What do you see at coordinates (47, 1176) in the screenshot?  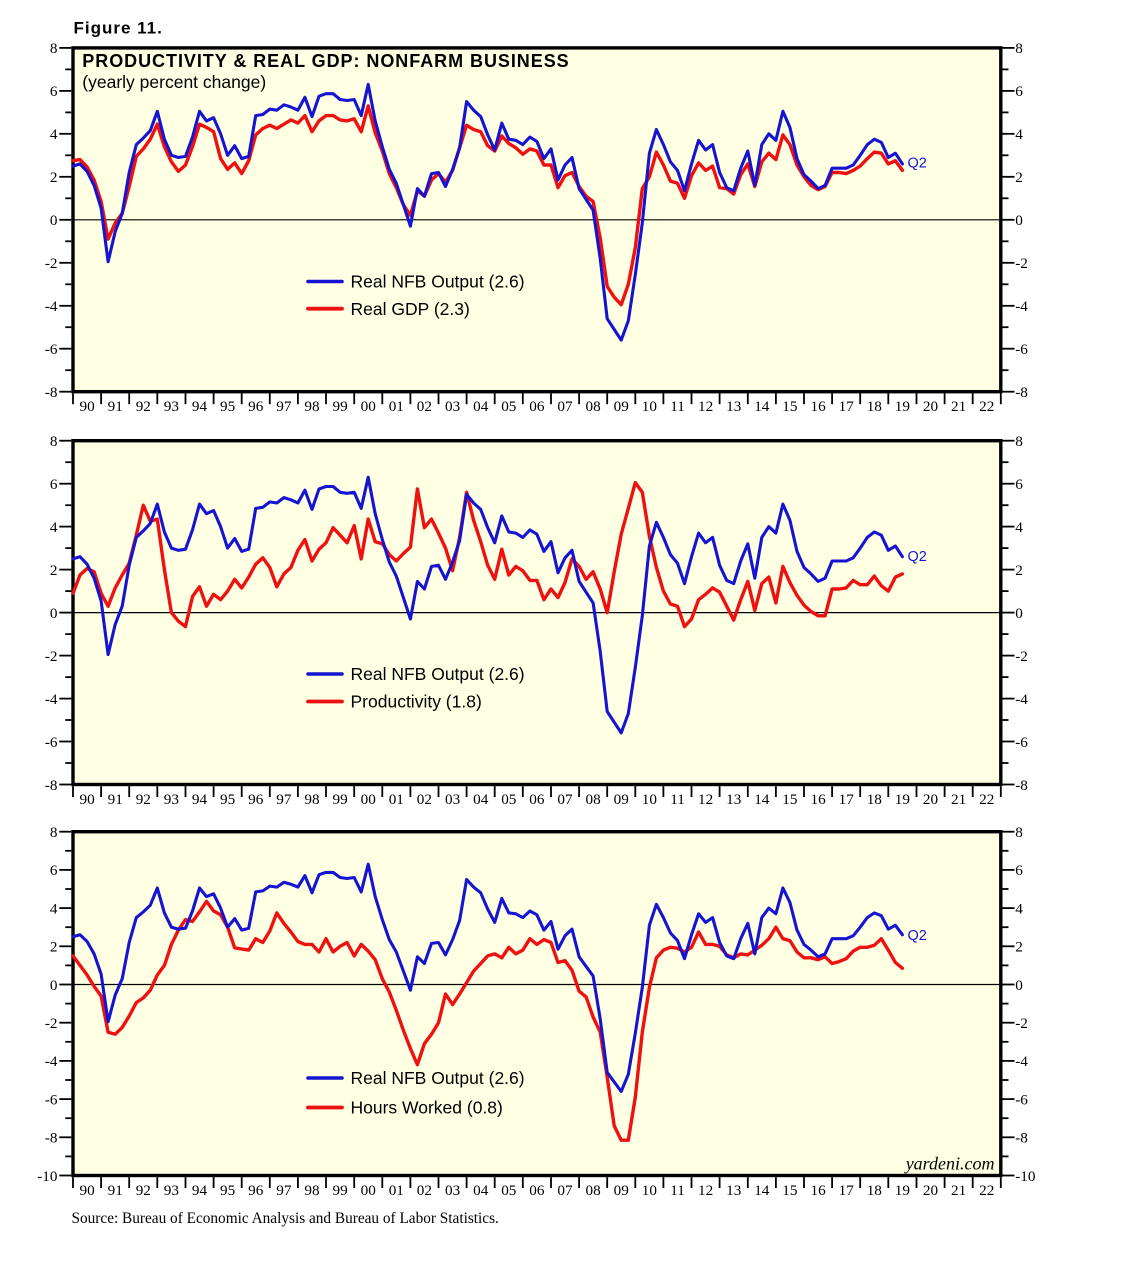 I see `svg-text: -10` at bounding box center [47, 1176].